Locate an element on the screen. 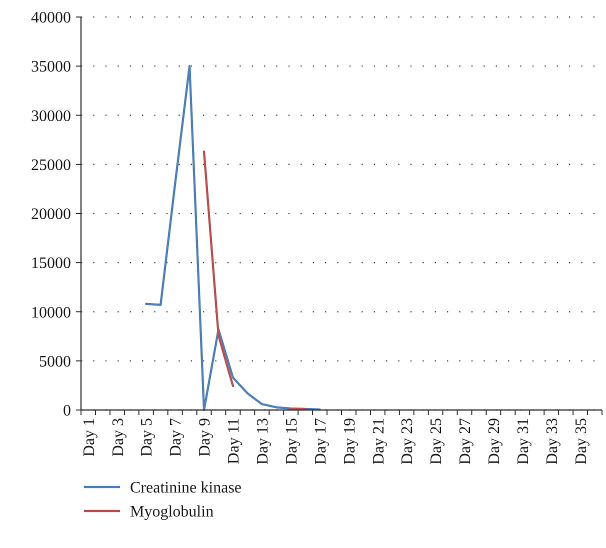  x-tick-label: Day 9 is located at coordinates (205, 437).